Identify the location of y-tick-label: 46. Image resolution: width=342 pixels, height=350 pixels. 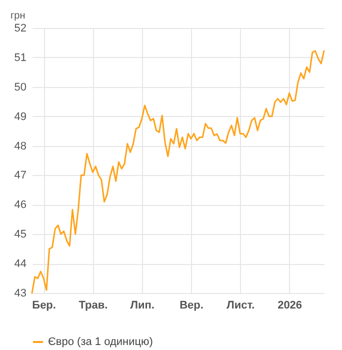
(20, 205).